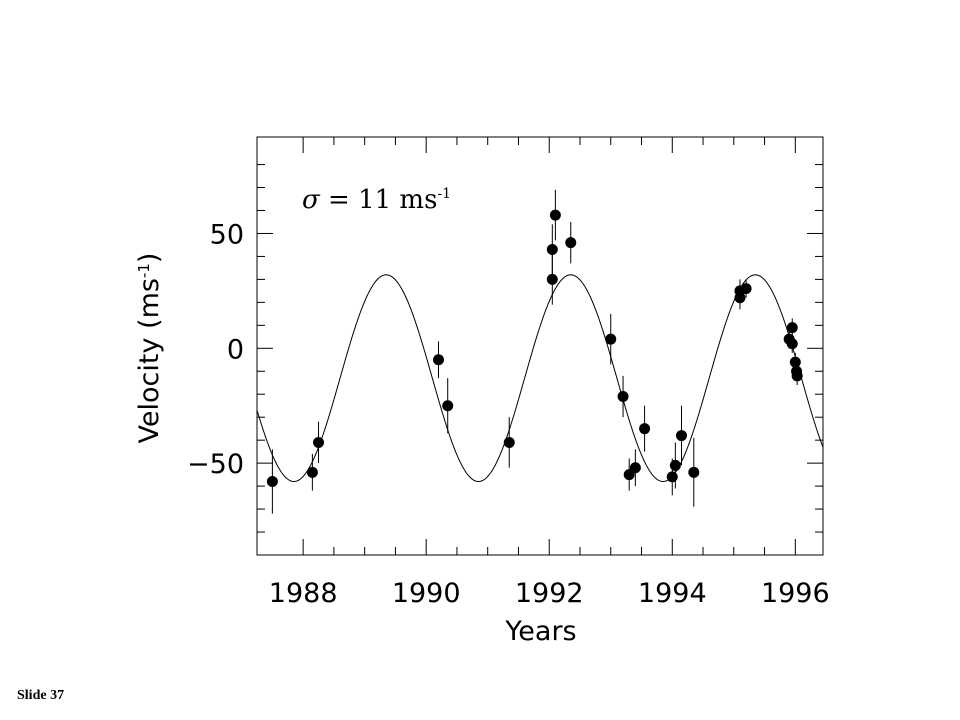 The image size is (960, 720). Describe the element at coordinates (303, 593) in the screenshot. I see `x-tick-label: 1988` at that location.